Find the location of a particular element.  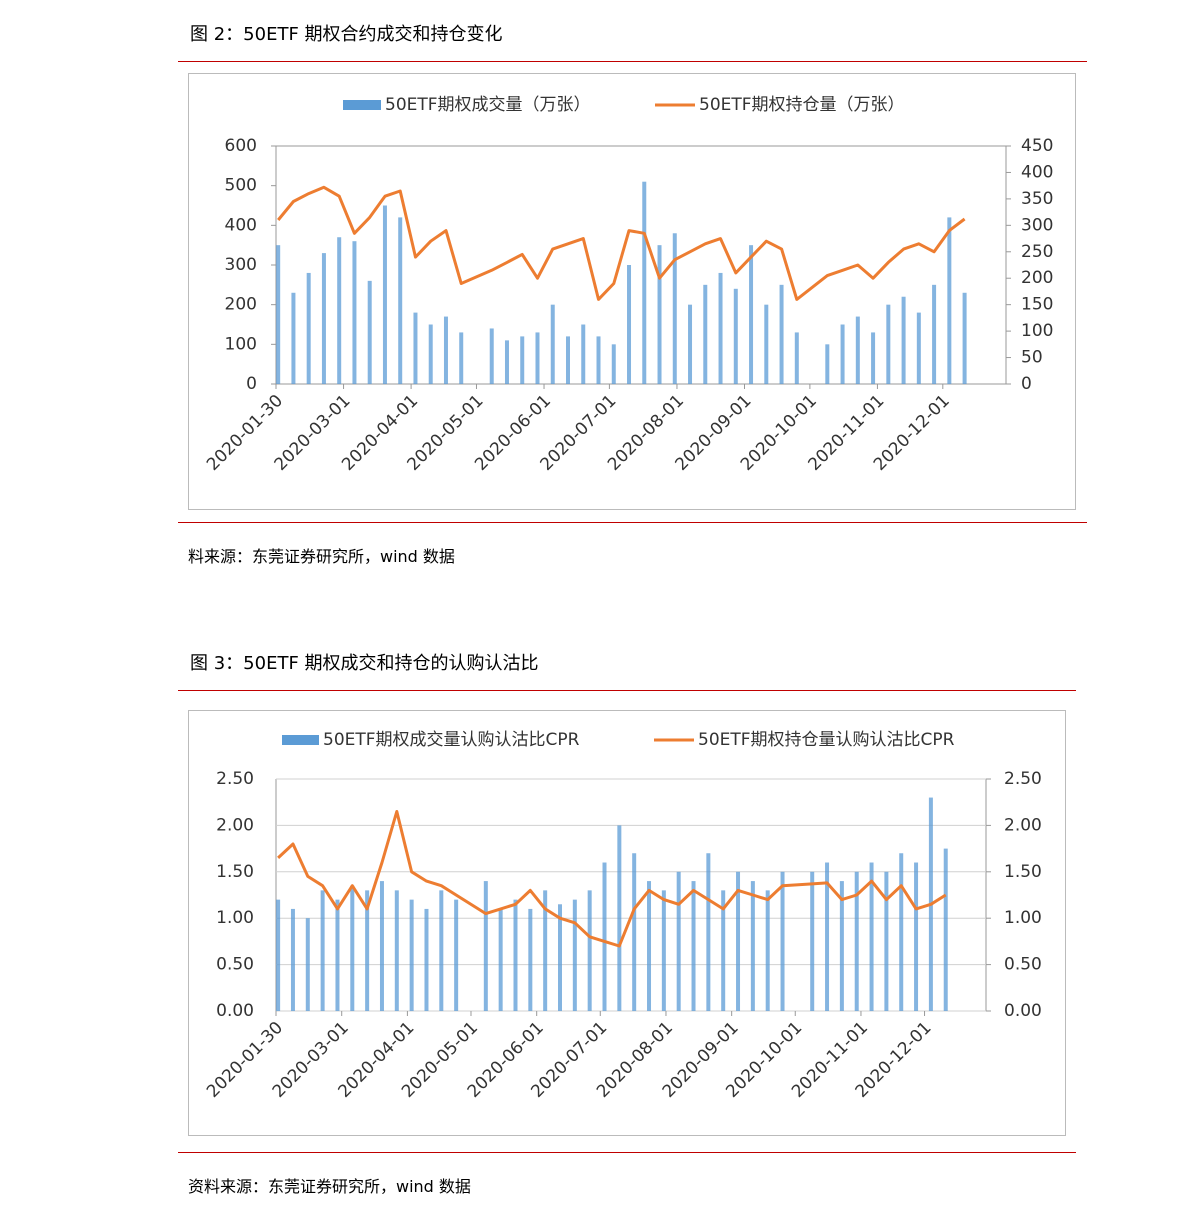

y2-tick-label: 300 is located at coordinates (1037, 225).